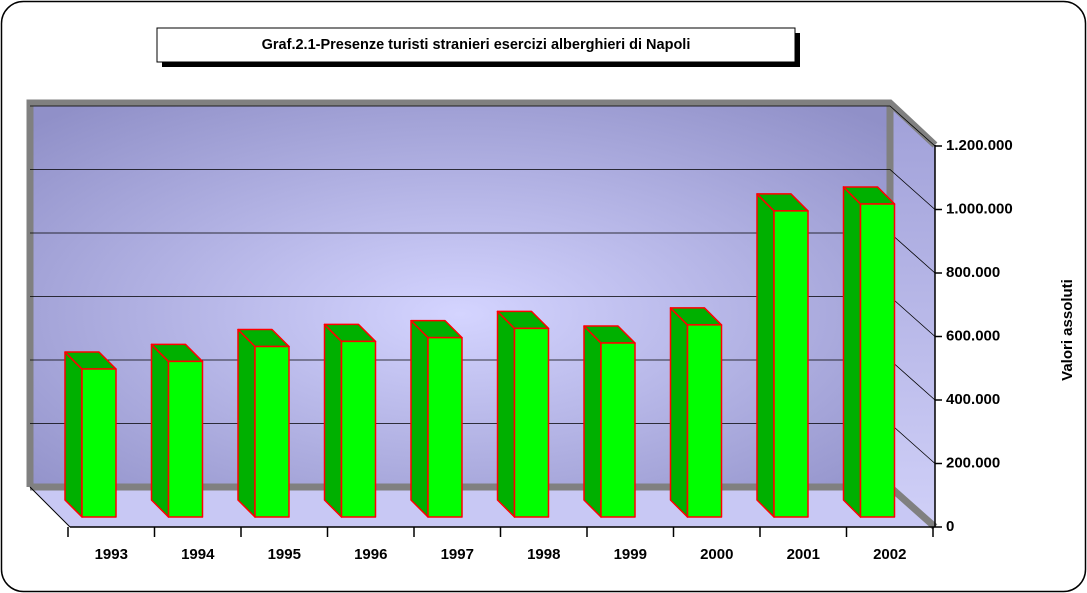 This screenshot has height=593, width=1087. I want to click on y-tick-label: 0, so click(950, 526).